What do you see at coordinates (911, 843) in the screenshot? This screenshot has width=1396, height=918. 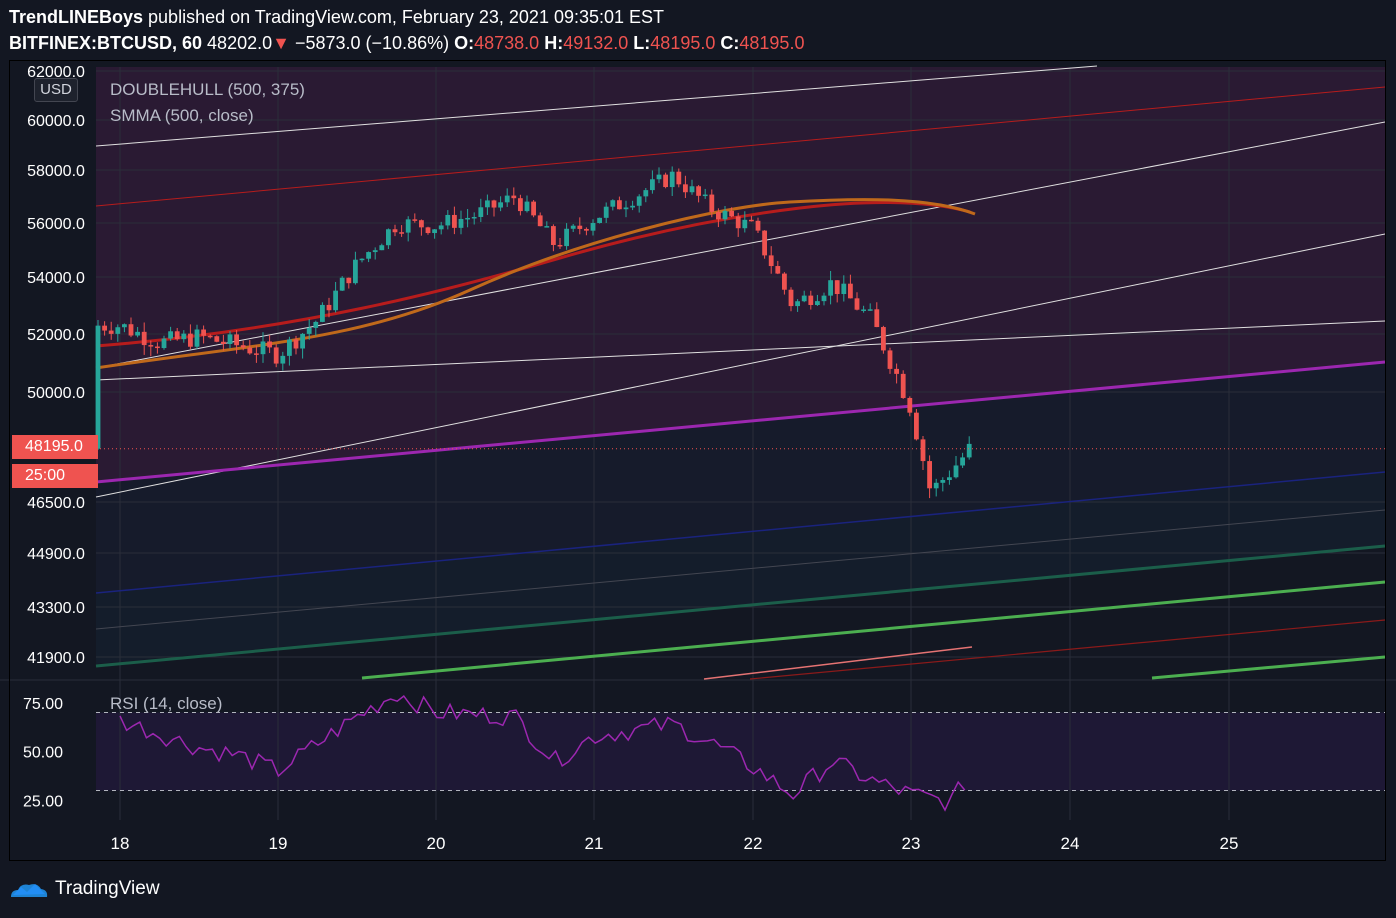 I see `time-tick-label: 23` at bounding box center [911, 843].